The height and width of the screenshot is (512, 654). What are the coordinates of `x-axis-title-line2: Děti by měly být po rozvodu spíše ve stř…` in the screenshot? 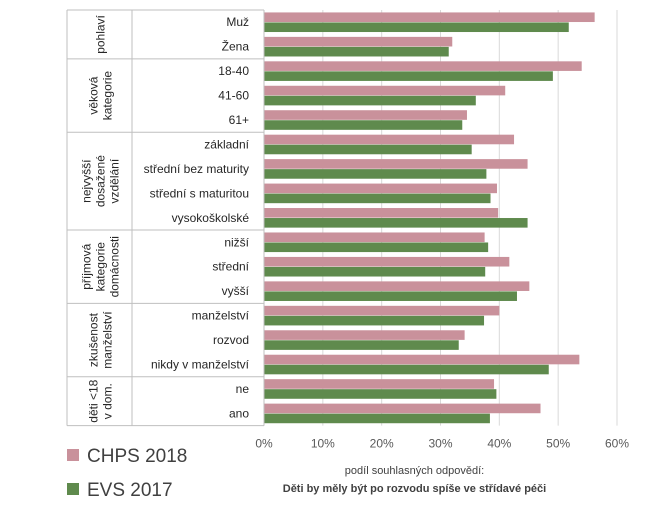 It's located at (414, 489).